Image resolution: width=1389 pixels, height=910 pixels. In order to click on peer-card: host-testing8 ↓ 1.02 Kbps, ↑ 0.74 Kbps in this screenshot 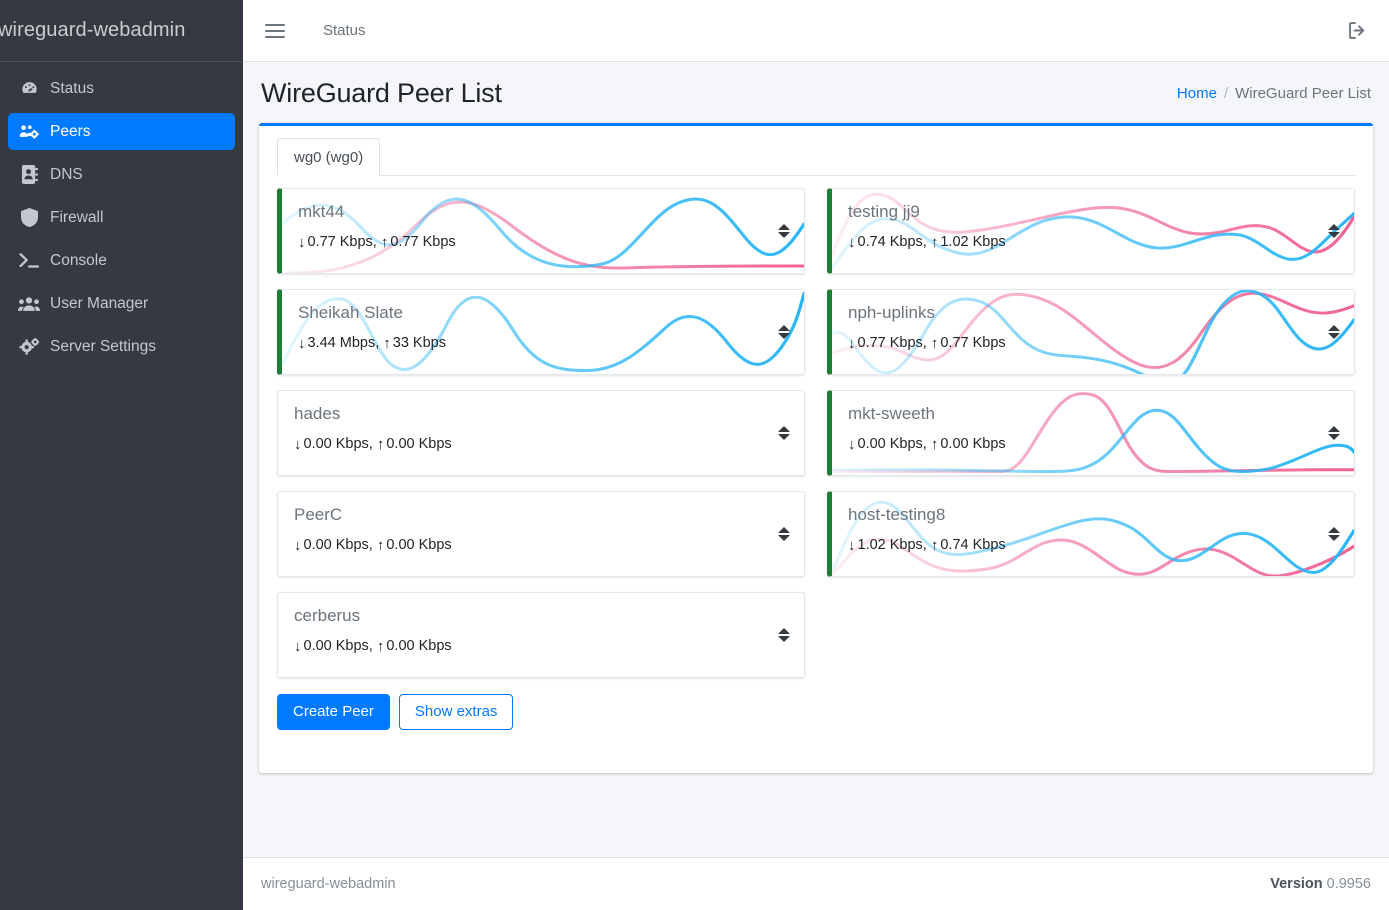, I will do `click(1091, 534)`.